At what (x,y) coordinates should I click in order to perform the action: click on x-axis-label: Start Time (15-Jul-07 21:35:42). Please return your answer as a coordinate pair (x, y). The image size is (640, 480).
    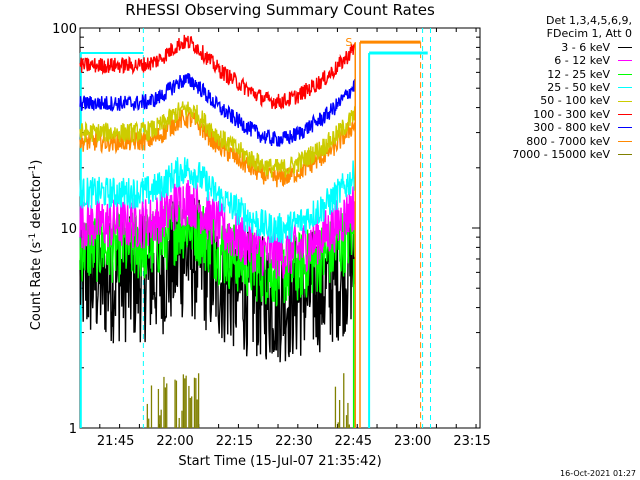
    Looking at the image, I should click on (280, 461).